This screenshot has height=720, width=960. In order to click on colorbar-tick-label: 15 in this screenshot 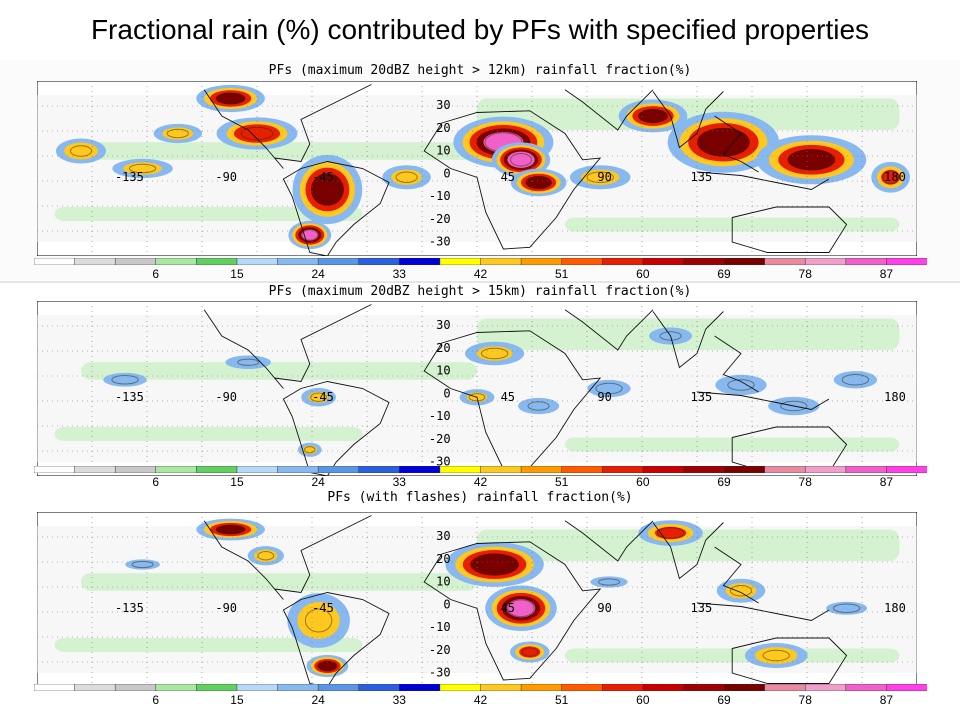, I will do `click(237, 274)`.